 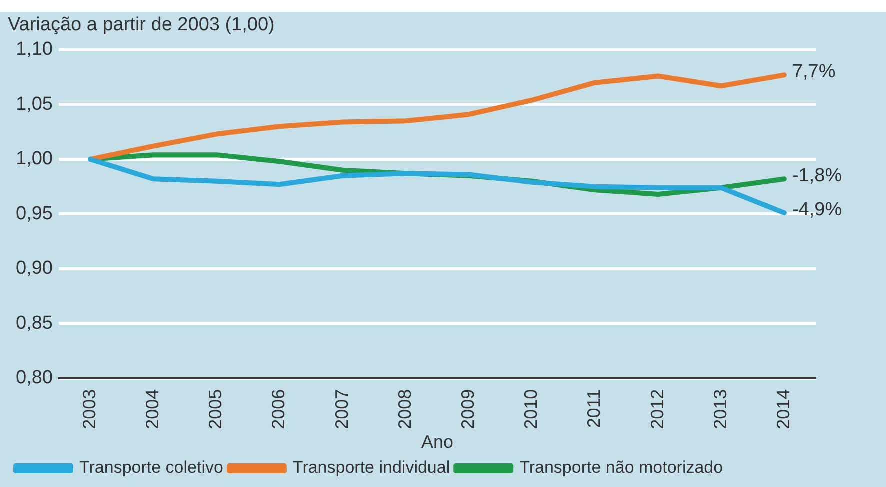 What do you see at coordinates (34, 49) in the screenshot?
I see `y-tick-label: 1,10` at bounding box center [34, 49].